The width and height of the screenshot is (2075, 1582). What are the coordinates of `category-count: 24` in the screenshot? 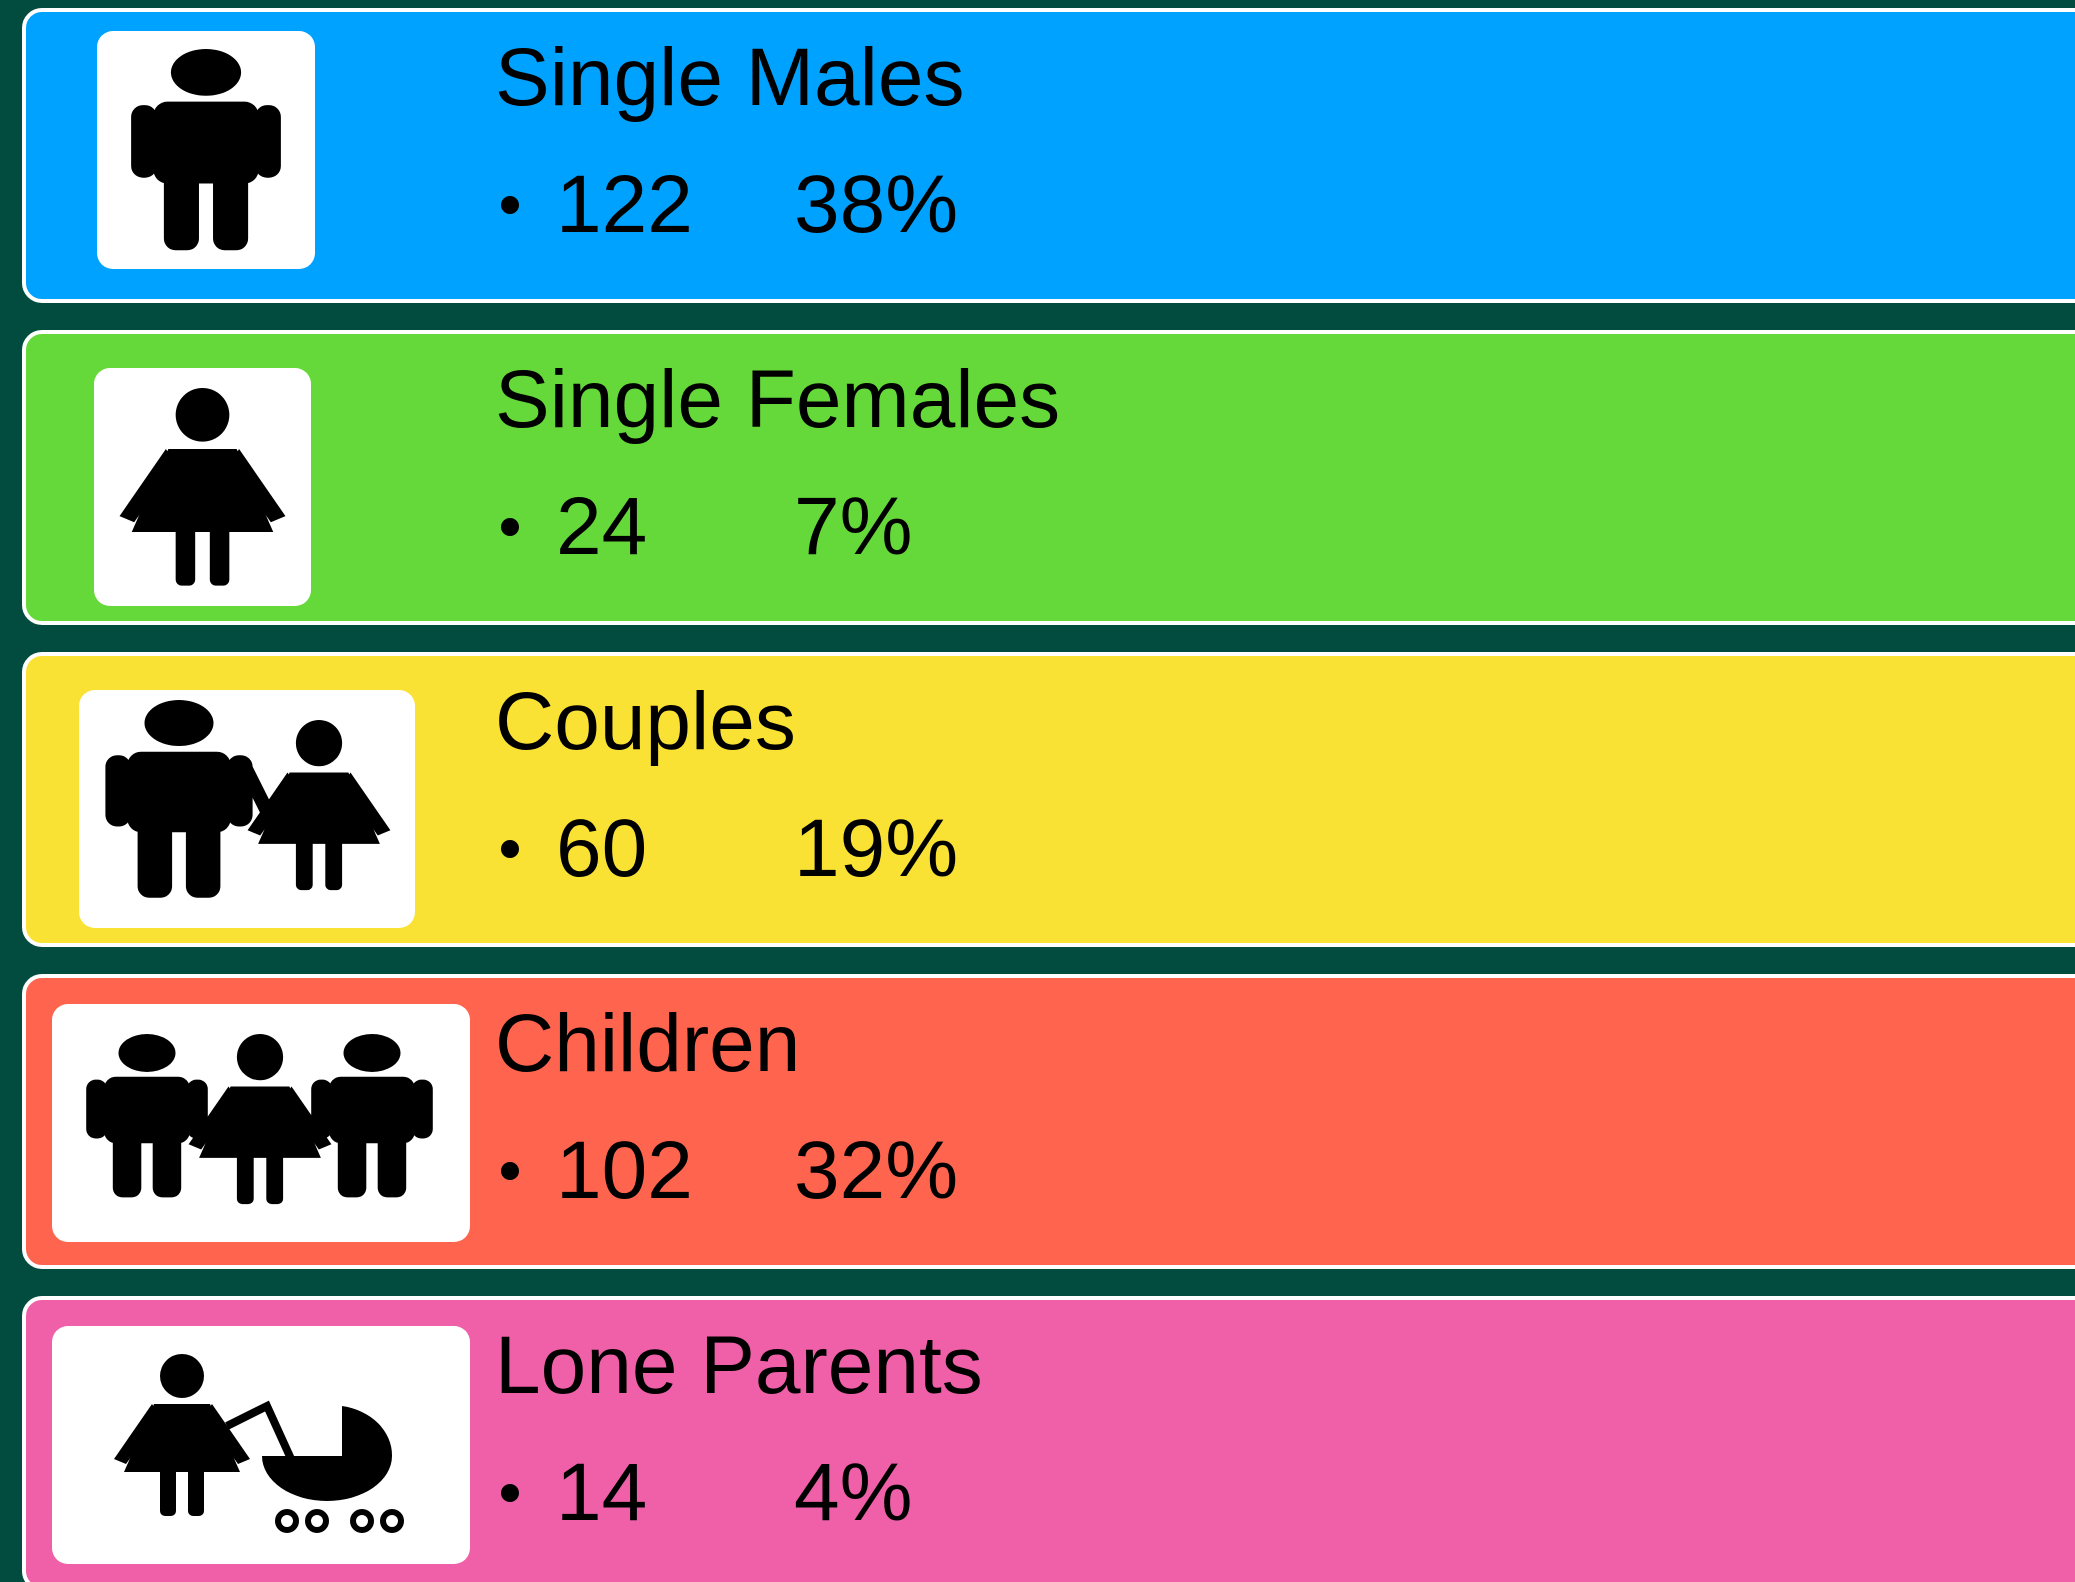 It's located at (601, 526).